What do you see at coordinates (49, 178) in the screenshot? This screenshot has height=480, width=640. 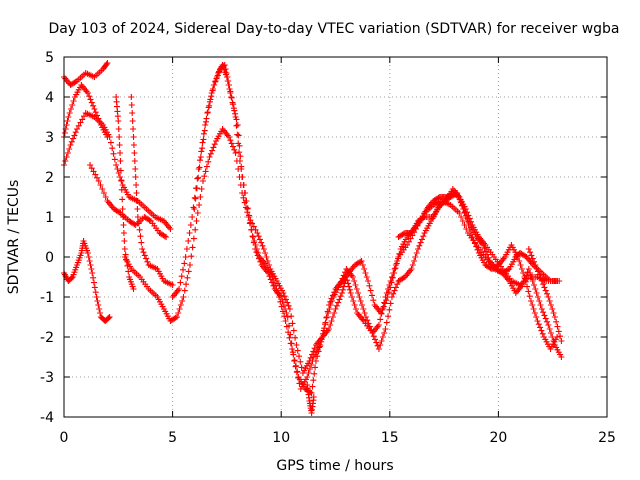 I see `y-tick-label: 2` at bounding box center [49, 178].